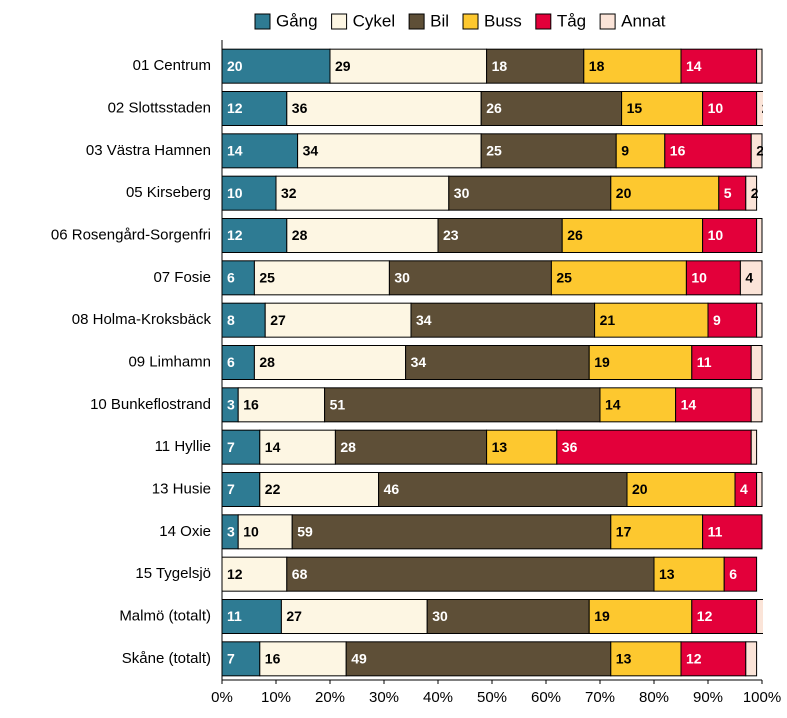  I want to click on y-tick-label: 11 Hyllie, so click(183, 446).